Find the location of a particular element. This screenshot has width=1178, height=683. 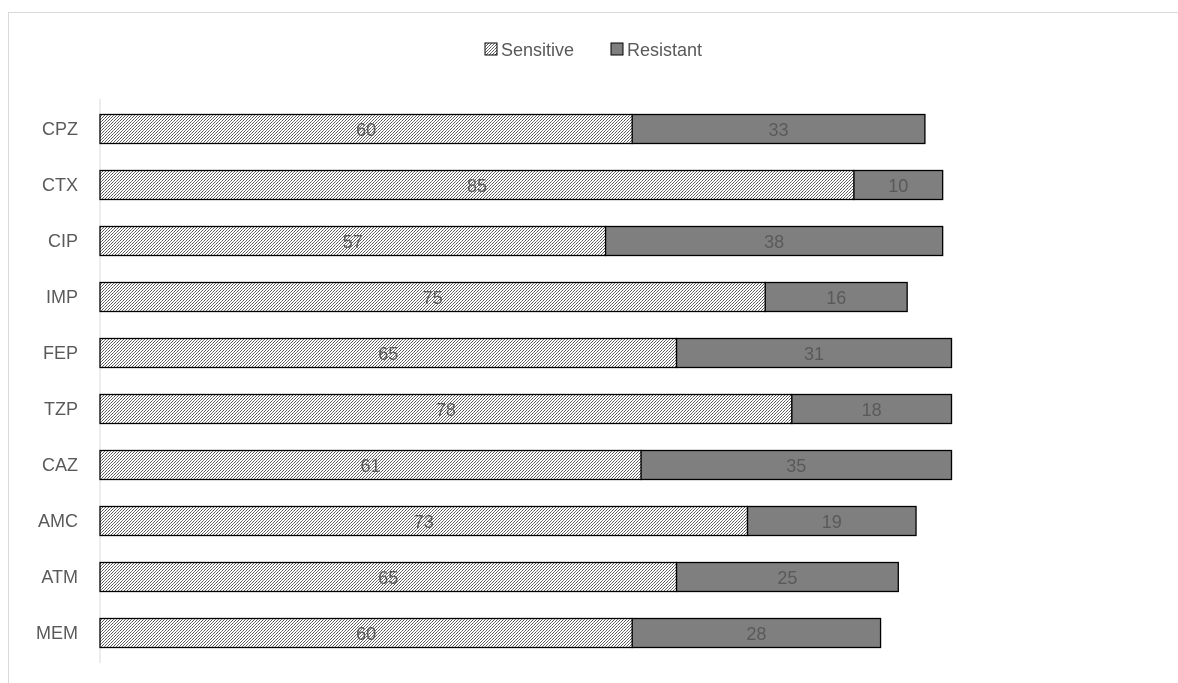

data-label-sensitive-imp: 75 is located at coordinates (433, 298).